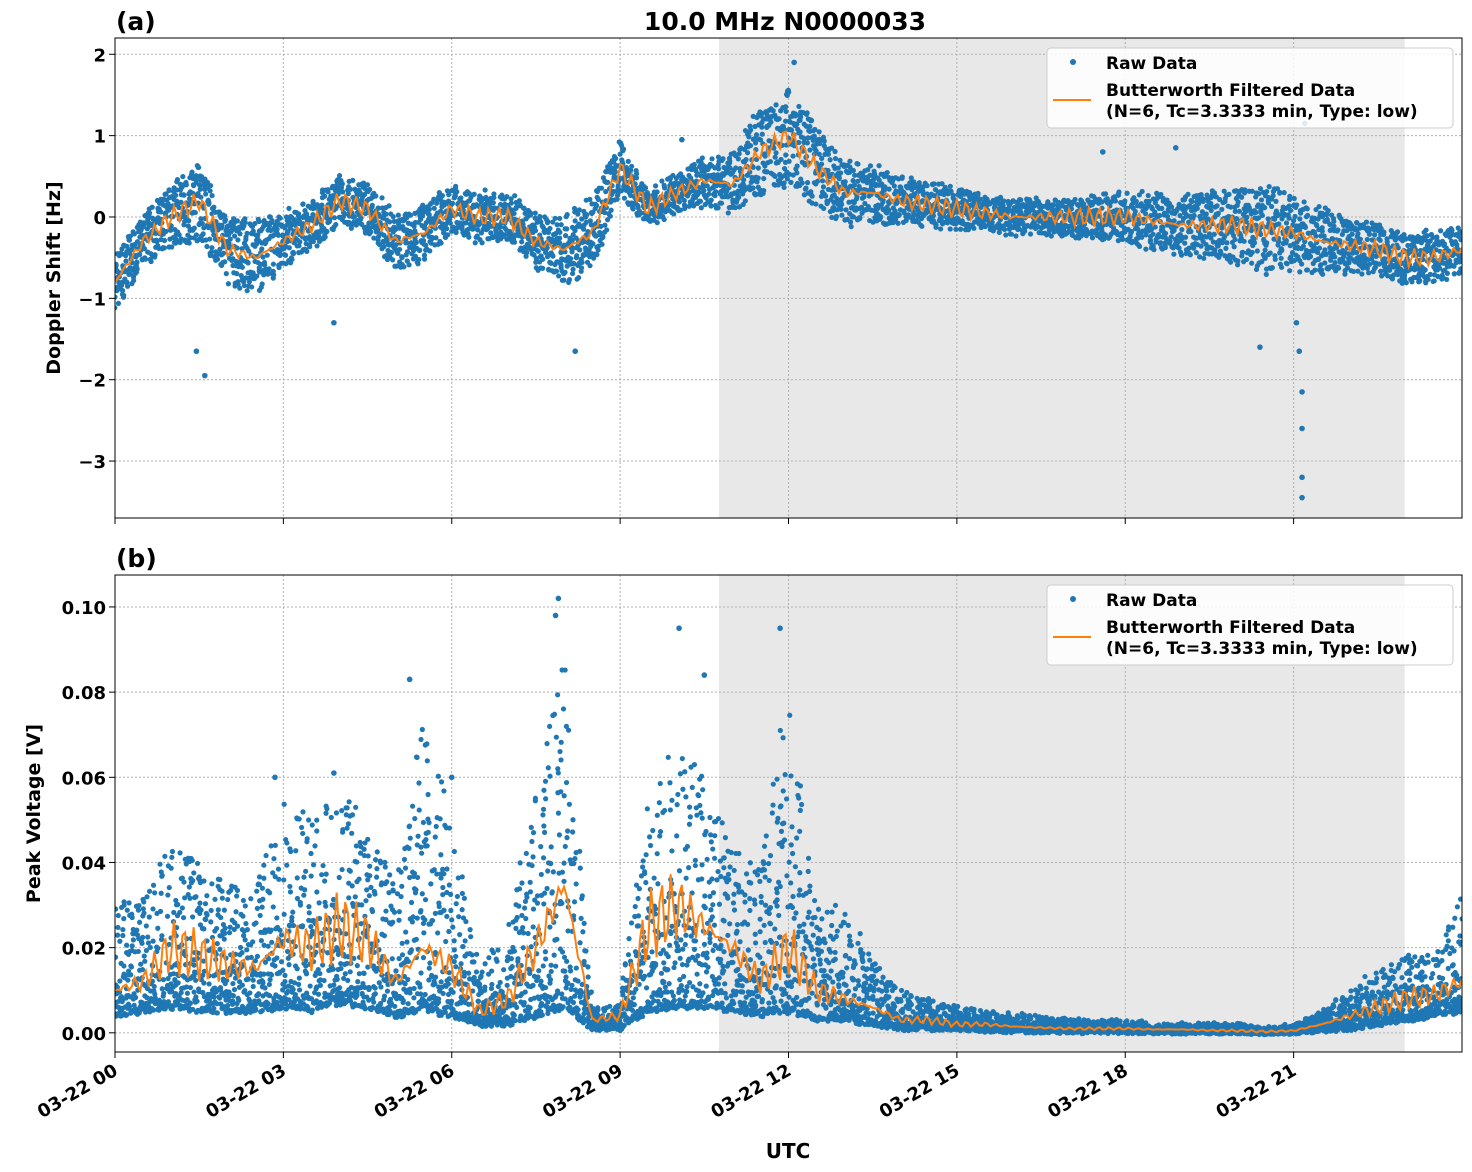 The image size is (1472, 1172). What do you see at coordinates (136, 21) in the screenshot?
I see `panel-a-label: (a)` at bounding box center [136, 21].